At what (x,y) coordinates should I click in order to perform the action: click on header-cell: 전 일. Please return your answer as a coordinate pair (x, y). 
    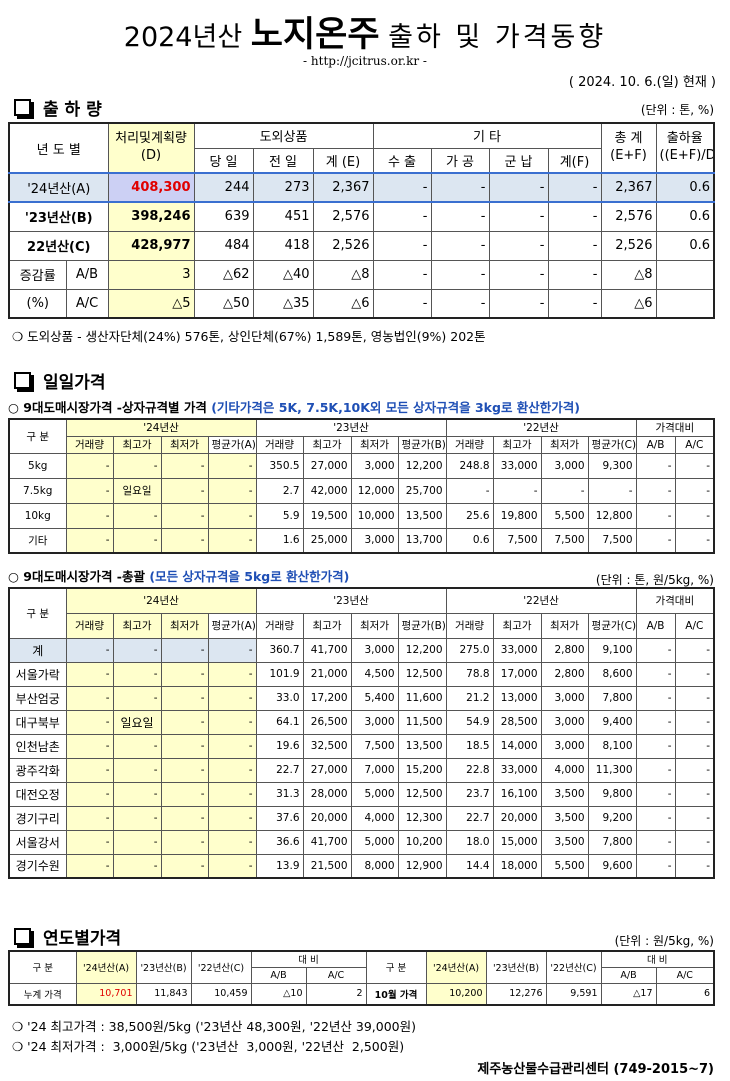
    Looking at the image, I should click on (283, 160).